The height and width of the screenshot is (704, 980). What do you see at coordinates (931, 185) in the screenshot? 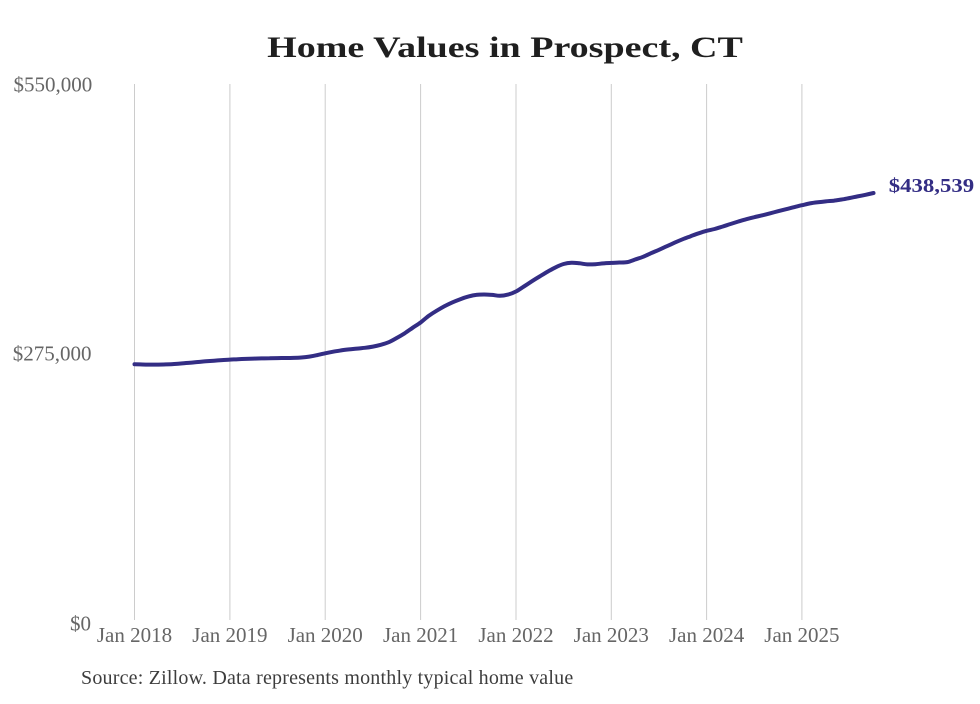
I see `svg-text: $438,539` at bounding box center [931, 185].